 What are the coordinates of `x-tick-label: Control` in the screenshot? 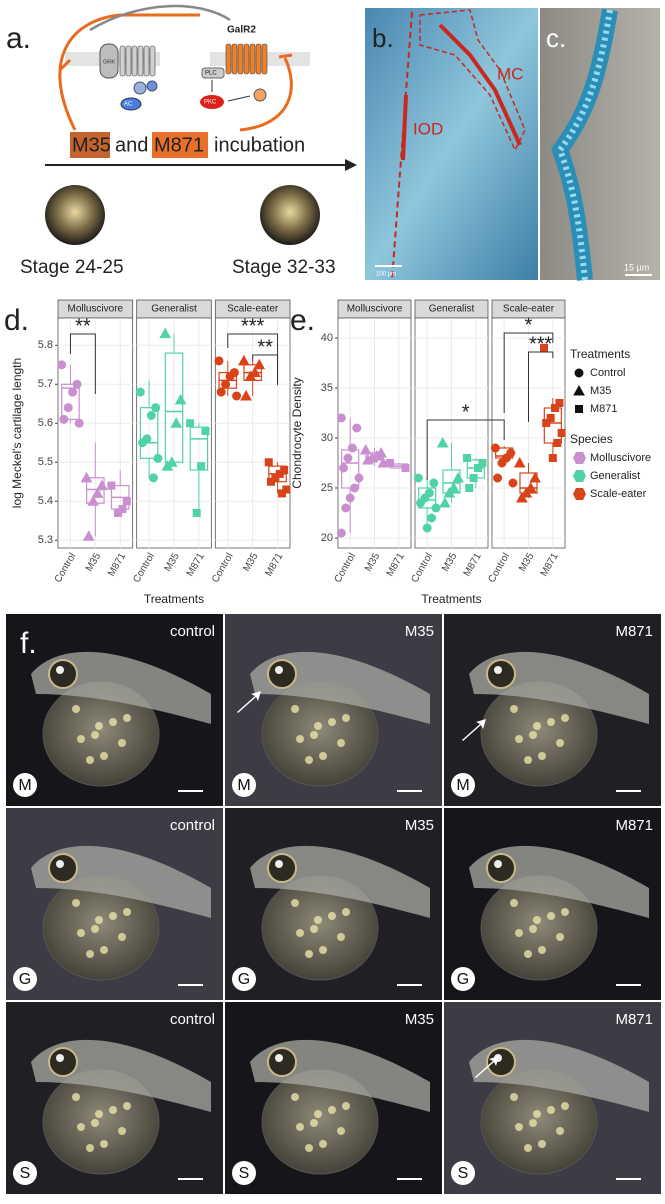 It's located at (223, 567).